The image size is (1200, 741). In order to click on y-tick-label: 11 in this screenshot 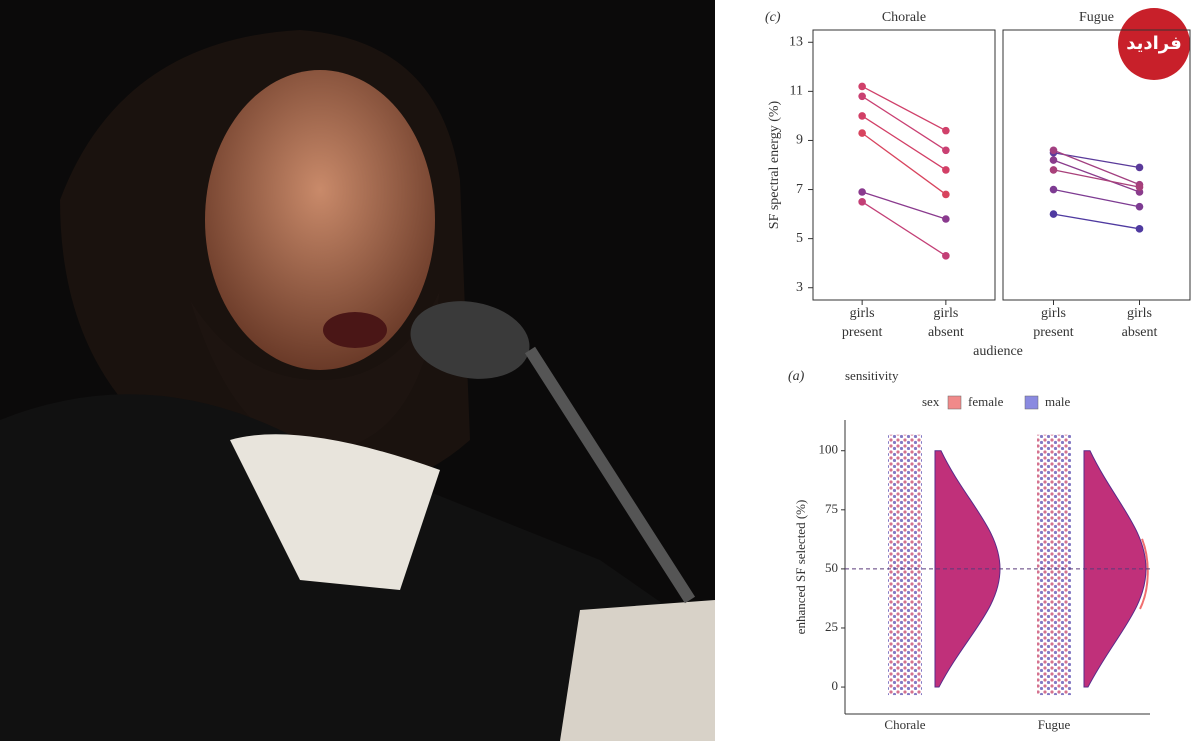, I will do `click(796, 91)`.